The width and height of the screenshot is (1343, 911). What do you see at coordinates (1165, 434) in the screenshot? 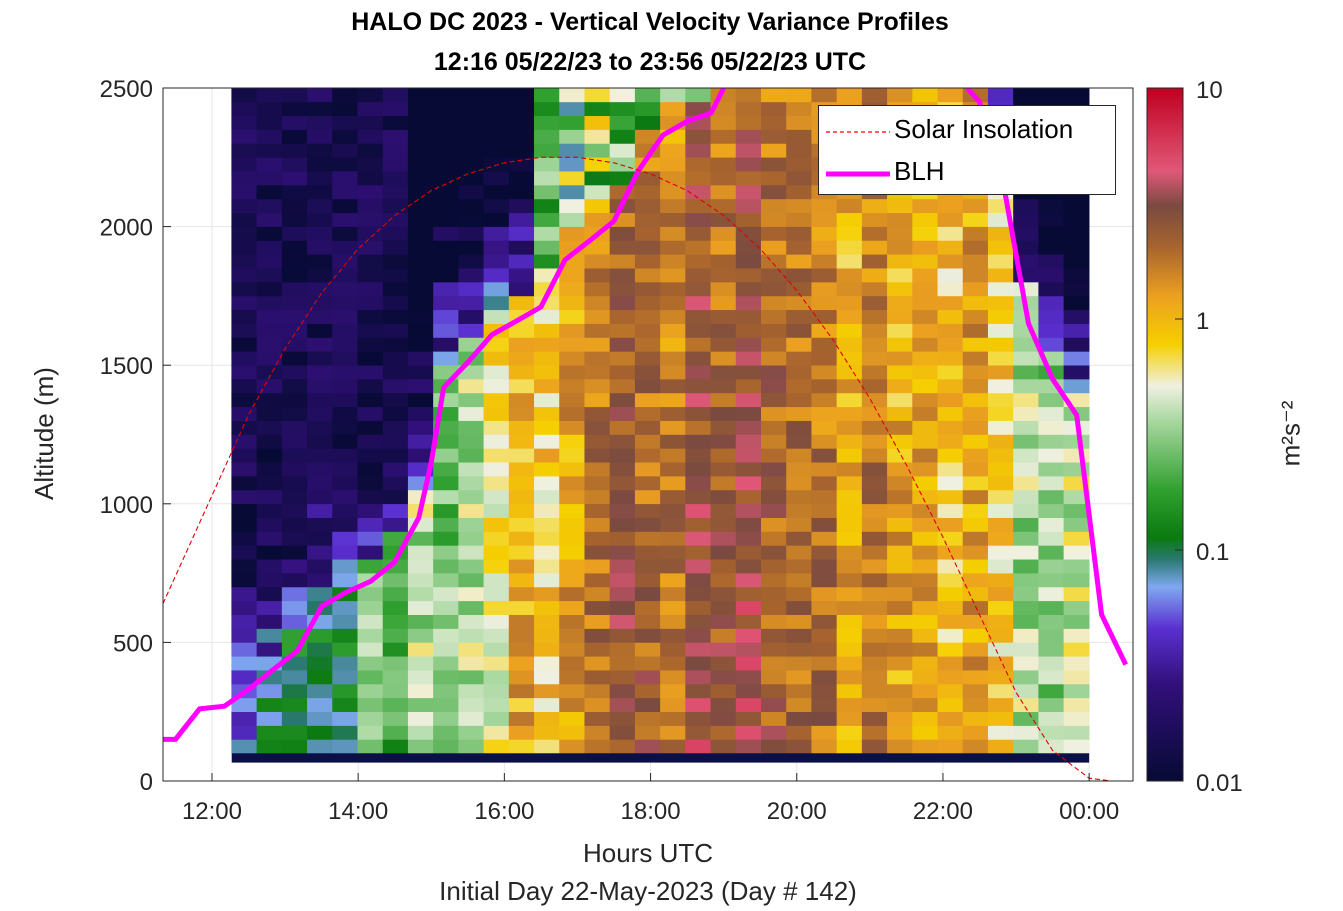
I see `colorbar` at bounding box center [1165, 434].